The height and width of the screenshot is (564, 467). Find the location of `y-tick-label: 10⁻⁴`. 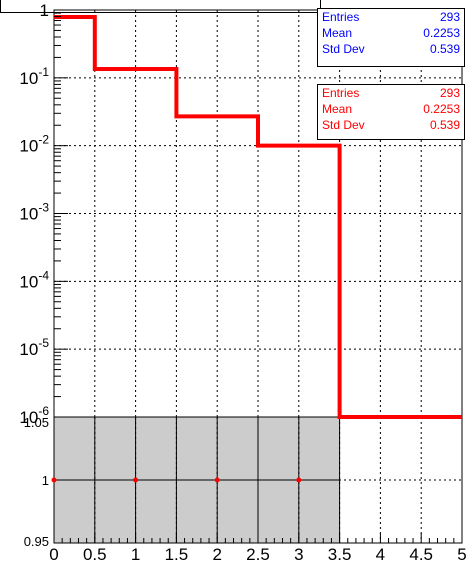

y-tick-label: 10⁻⁴ is located at coordinates (34, 279).